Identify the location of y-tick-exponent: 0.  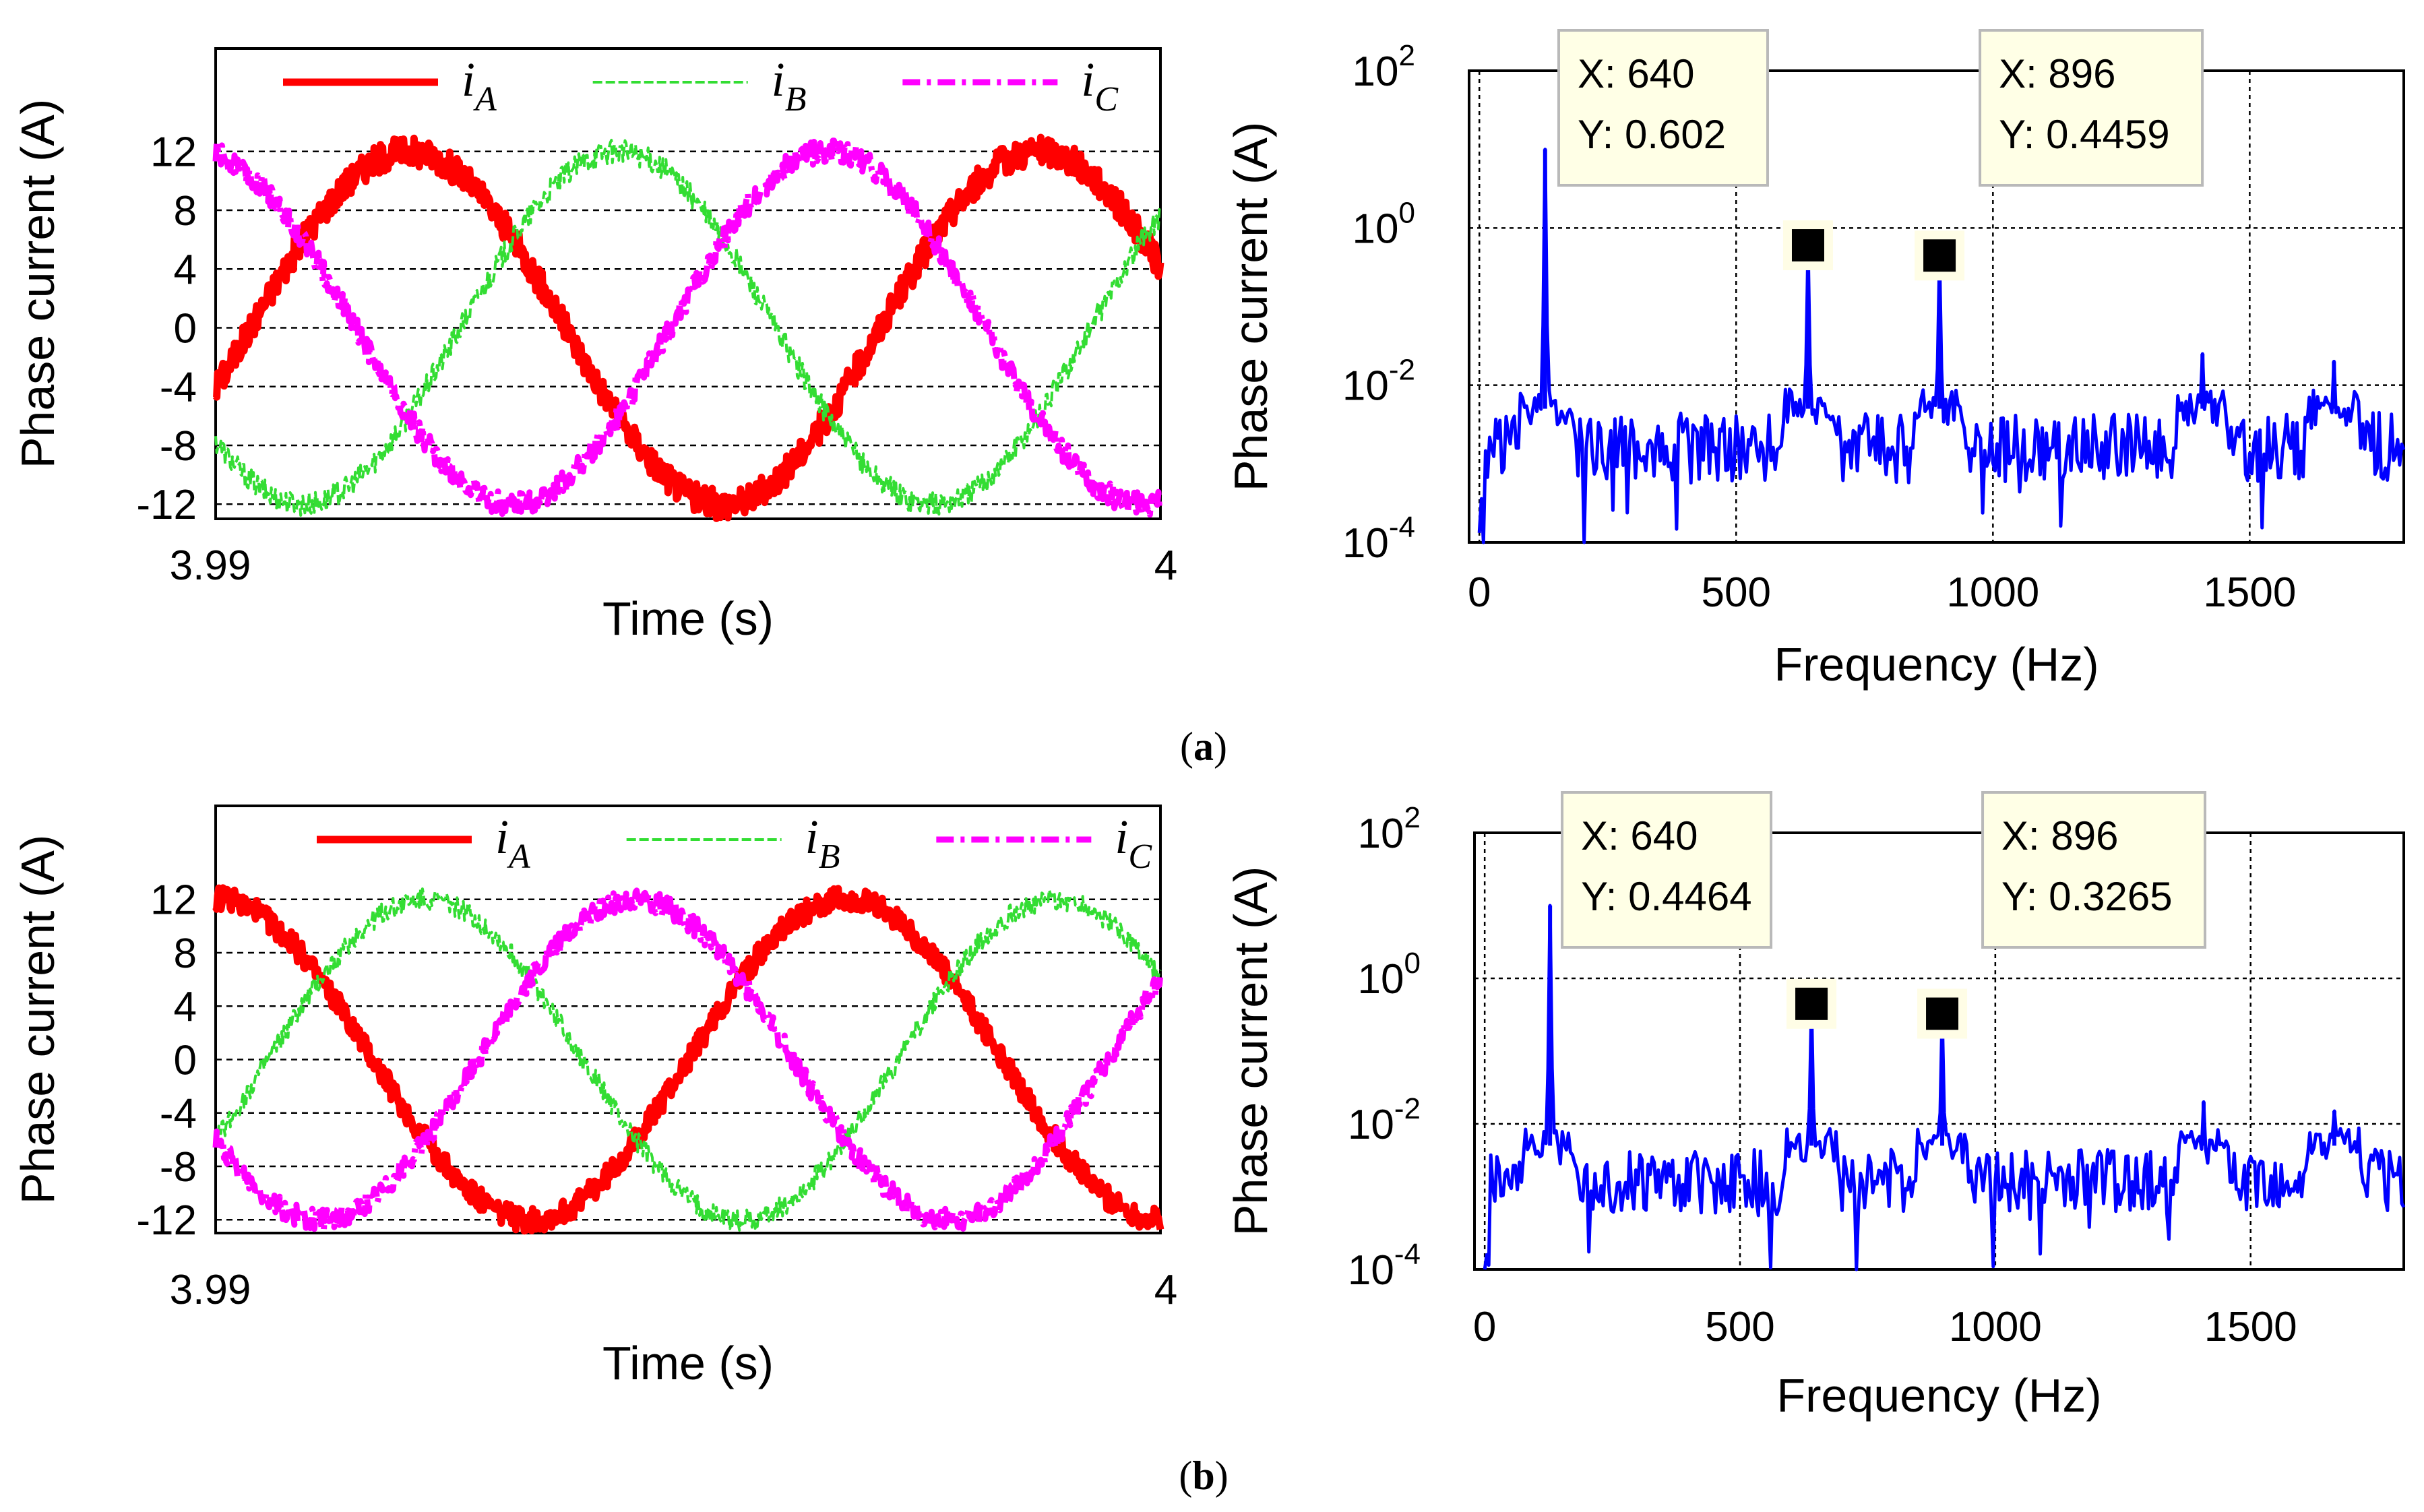
(1407, 213).